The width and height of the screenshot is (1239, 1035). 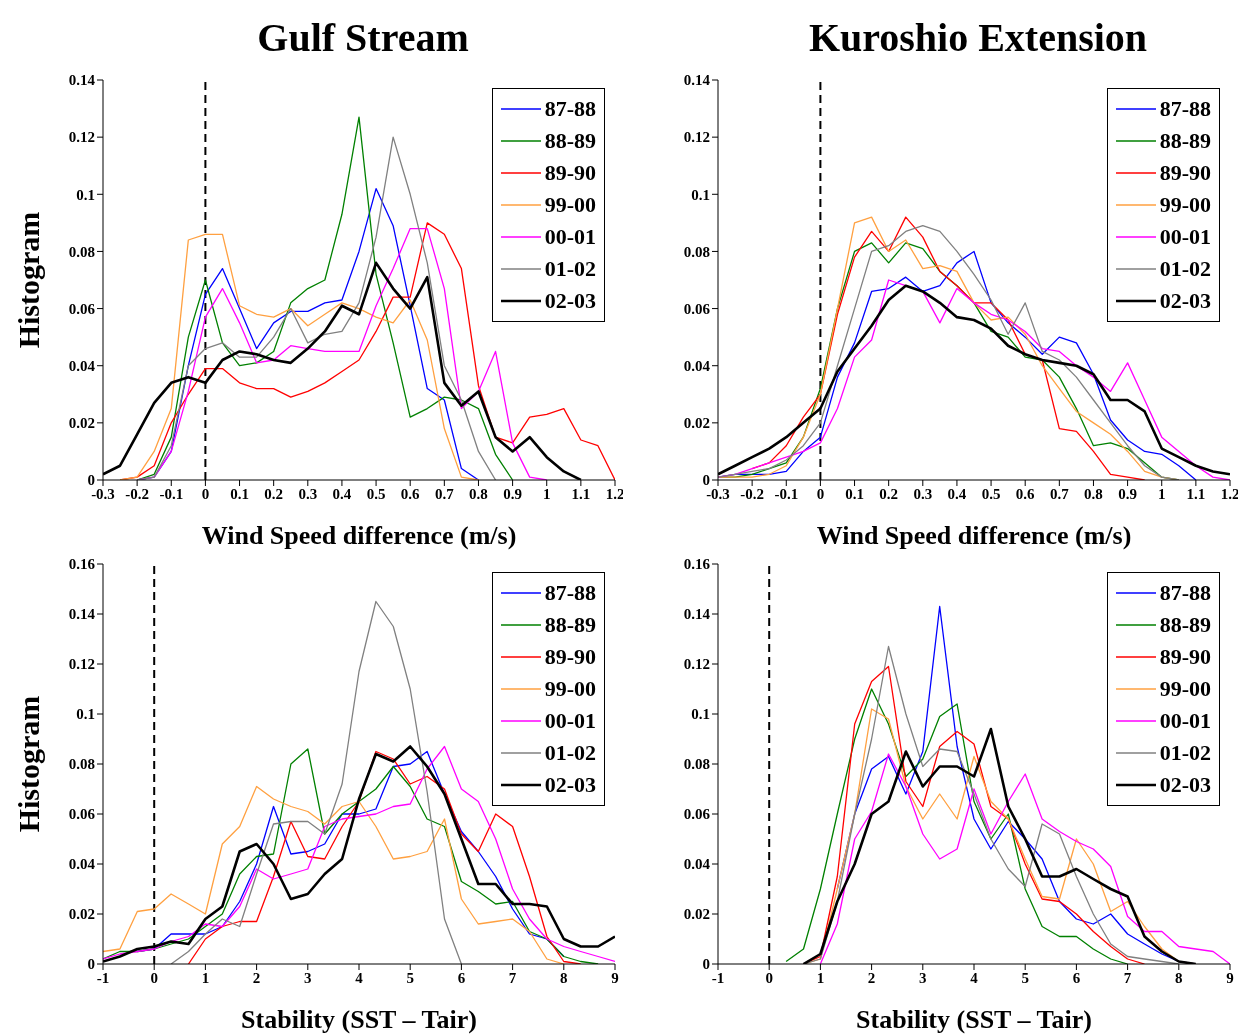 What do you see at coordinates (28, 280) in the screenshot?
I see `y-axis-title: Histogram` at bounding box center [28, 280].